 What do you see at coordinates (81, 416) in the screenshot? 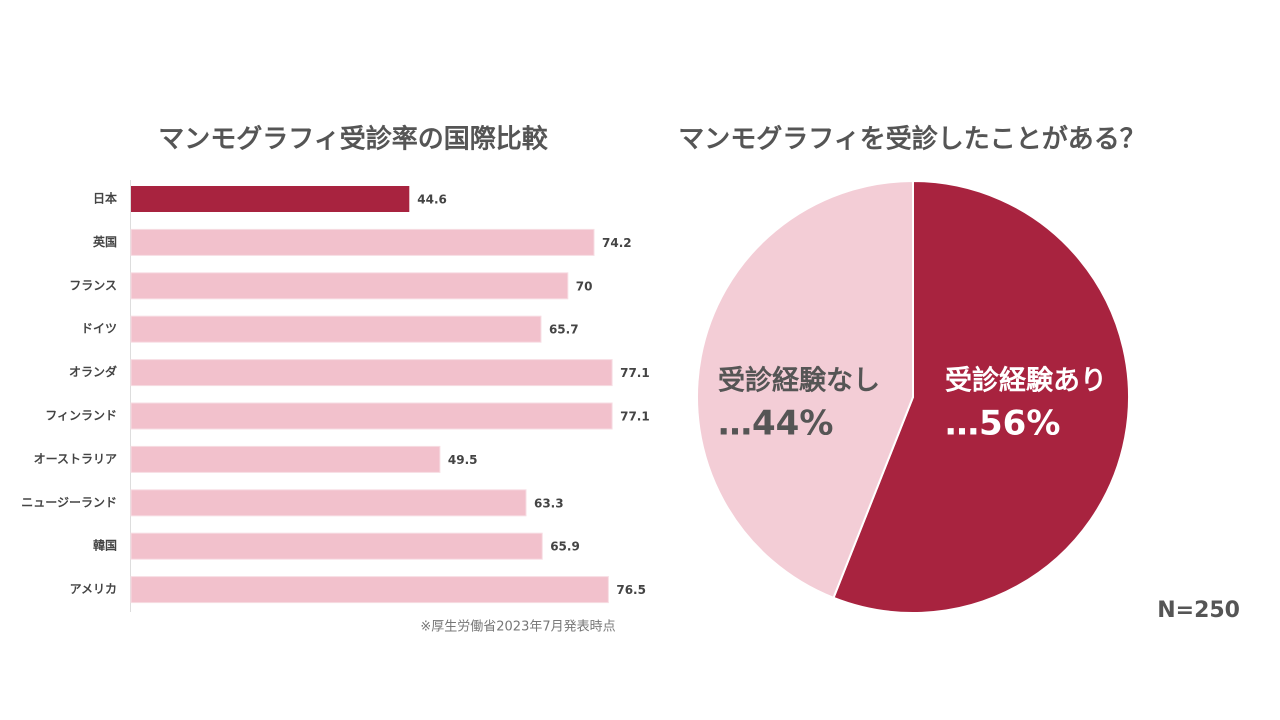
I see `category-label: フィンランド` at bounding box center [81, 416].